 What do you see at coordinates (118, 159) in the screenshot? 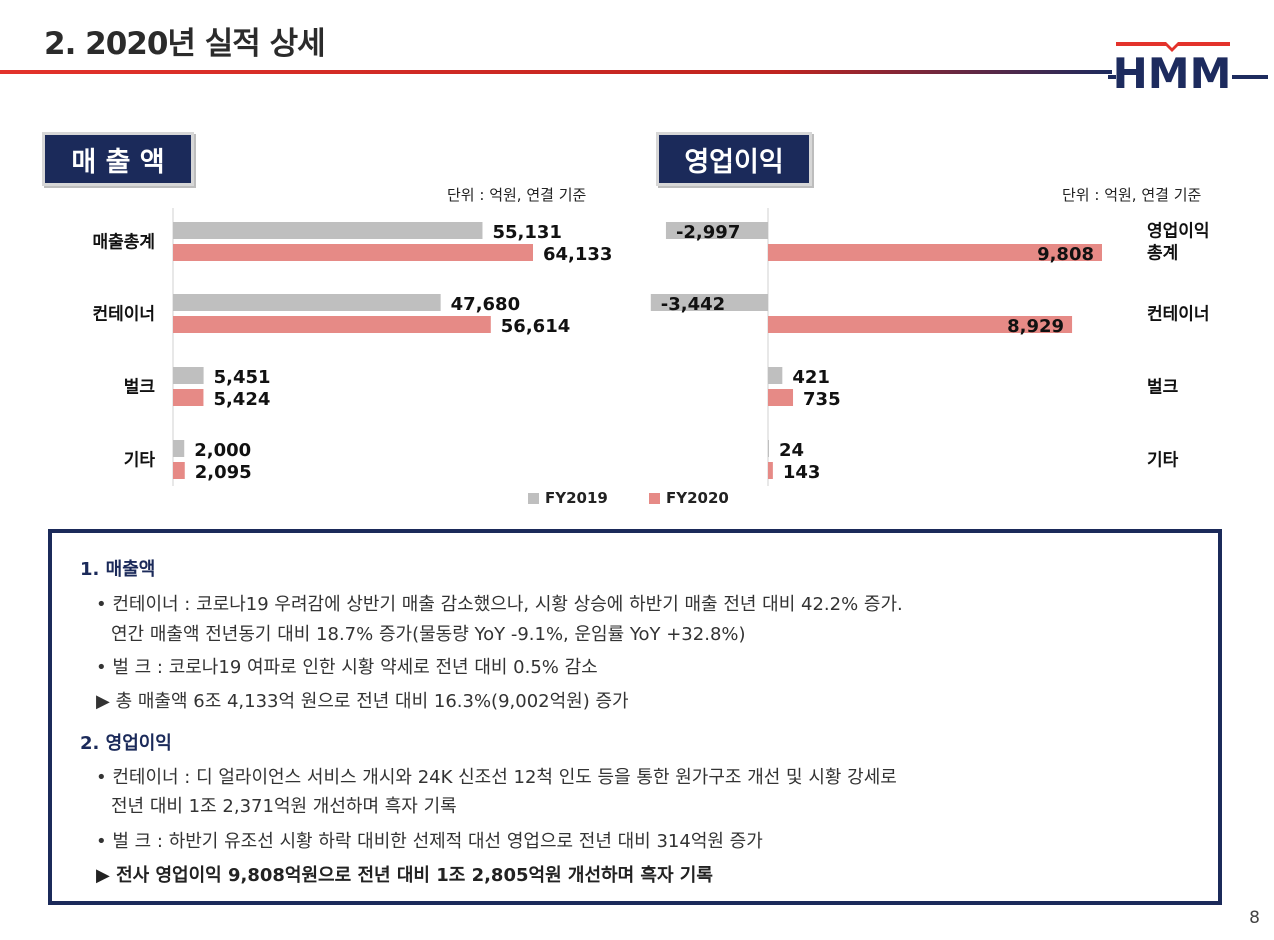
I see `revenue-badge: 매 출 액` at bounding box center [118, 159].